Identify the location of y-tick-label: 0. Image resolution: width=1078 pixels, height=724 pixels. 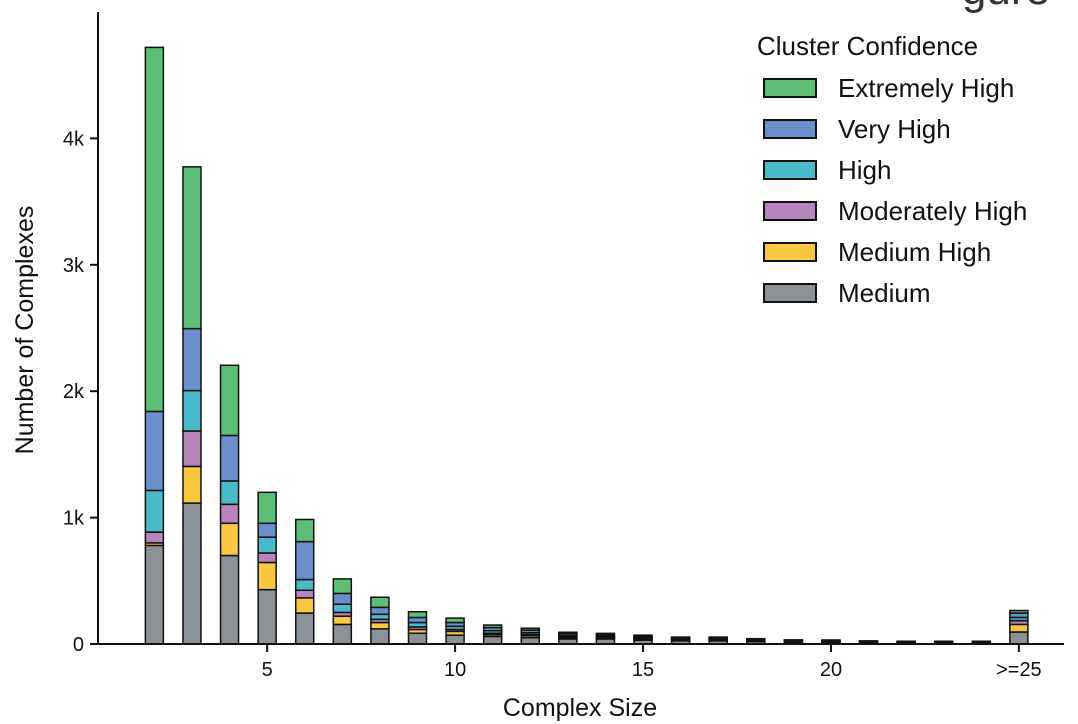
(78, 645).